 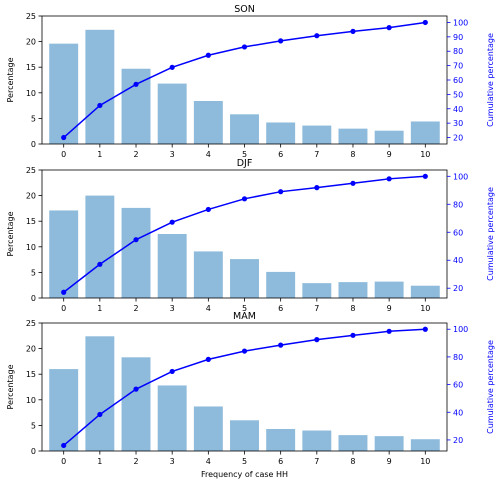 What do you see at coordinates (31, 170) in the screenshot?
I see `y-tick-label: 25` at bounding box center [31, 170].